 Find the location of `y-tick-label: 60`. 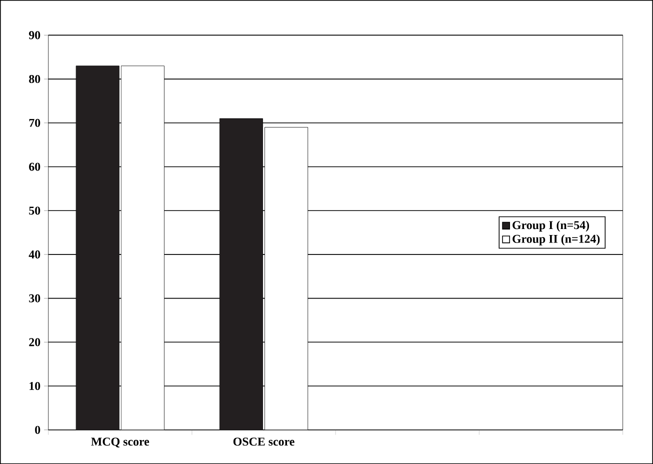

y-tick-label: 60 is located at coordinates (34, 166).